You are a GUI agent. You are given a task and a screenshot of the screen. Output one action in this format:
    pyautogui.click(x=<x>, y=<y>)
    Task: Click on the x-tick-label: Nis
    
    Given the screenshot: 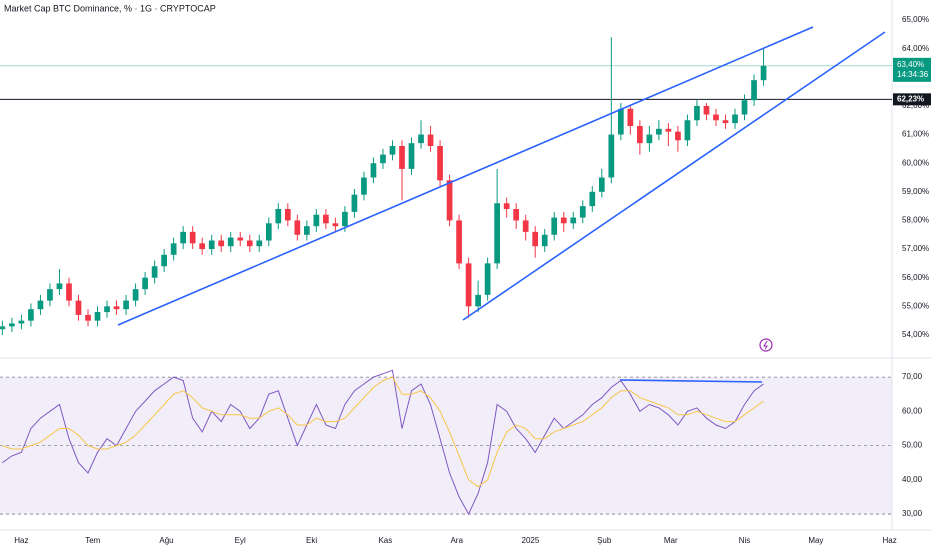 What is the action you would take?
    pyautogui.click(x=745, y=540)
    